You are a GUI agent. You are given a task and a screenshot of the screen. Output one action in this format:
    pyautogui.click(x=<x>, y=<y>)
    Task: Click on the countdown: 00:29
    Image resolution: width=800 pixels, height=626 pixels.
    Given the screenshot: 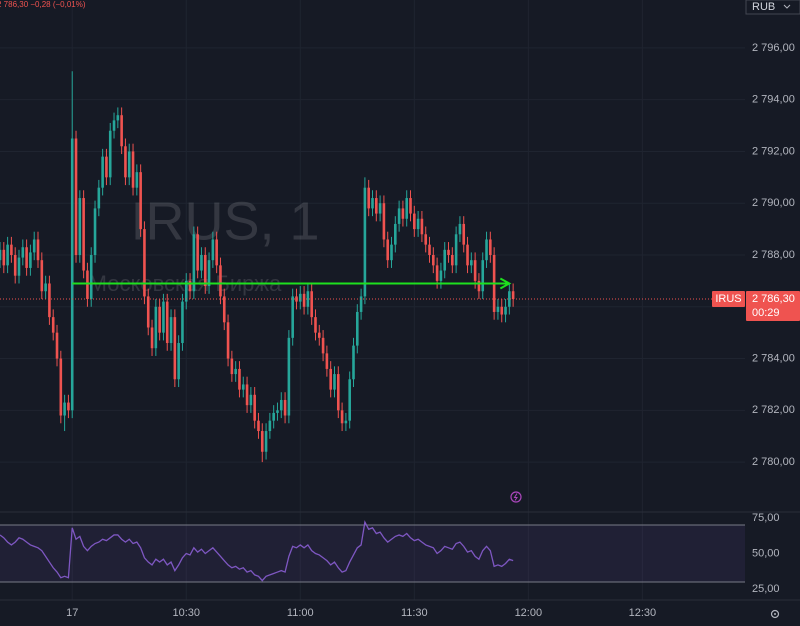 What is the action you would take?
    pyautogui.click(x=766, y=313)
    